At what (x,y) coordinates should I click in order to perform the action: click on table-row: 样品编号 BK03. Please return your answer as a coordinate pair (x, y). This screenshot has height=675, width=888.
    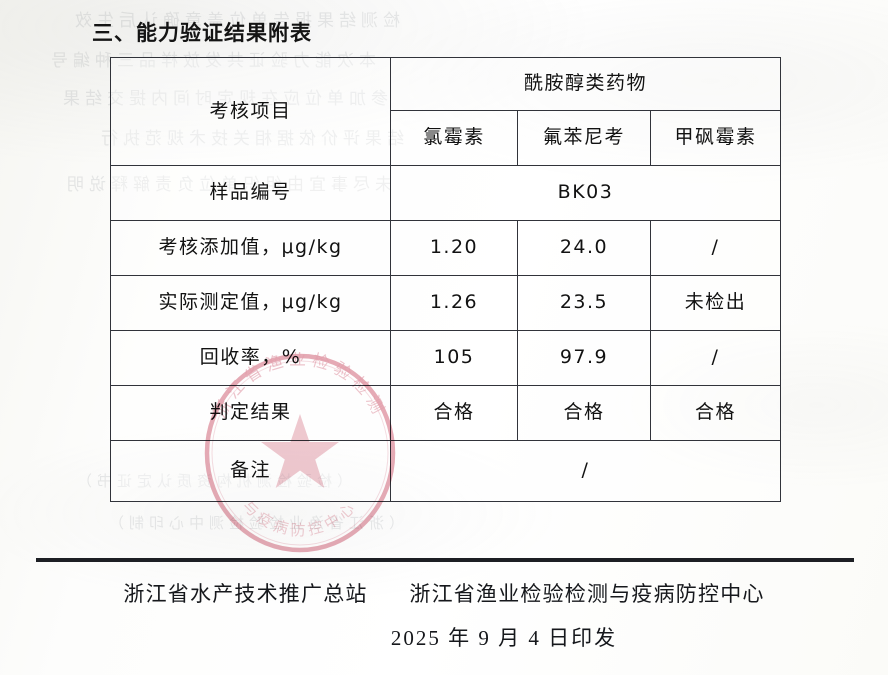
    Looking at the image, I should click on (446, 193).